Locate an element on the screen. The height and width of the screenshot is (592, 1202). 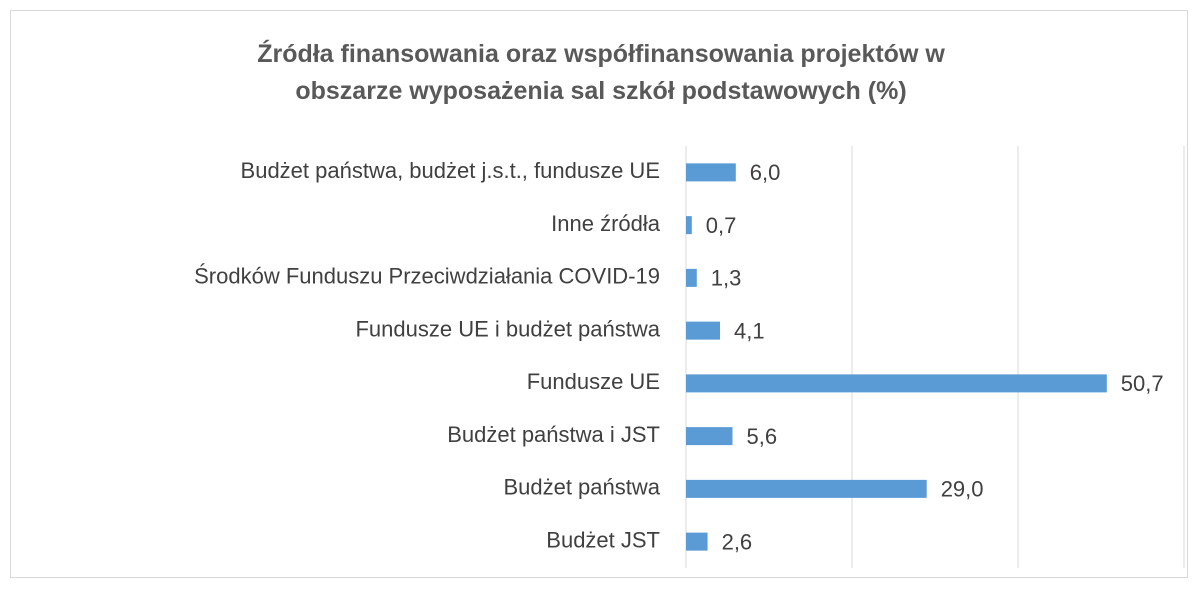
category-label: Budżet państwa is located at coordinates (581, 487).